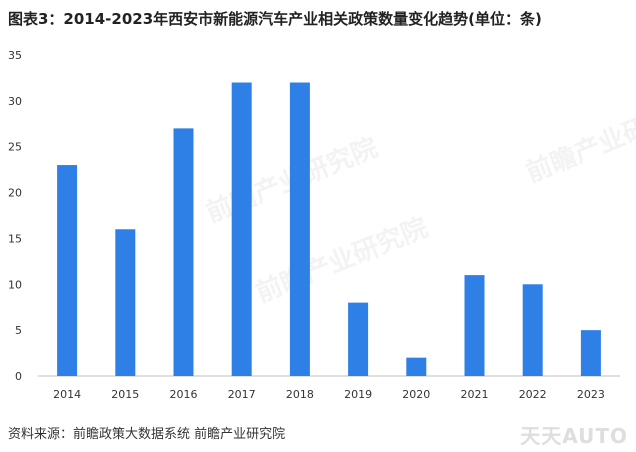 The image size is (636, 452). Describe the element at coordinates (300, 394) in the screenshot. I see `x-tick-label: 2018` at that location.